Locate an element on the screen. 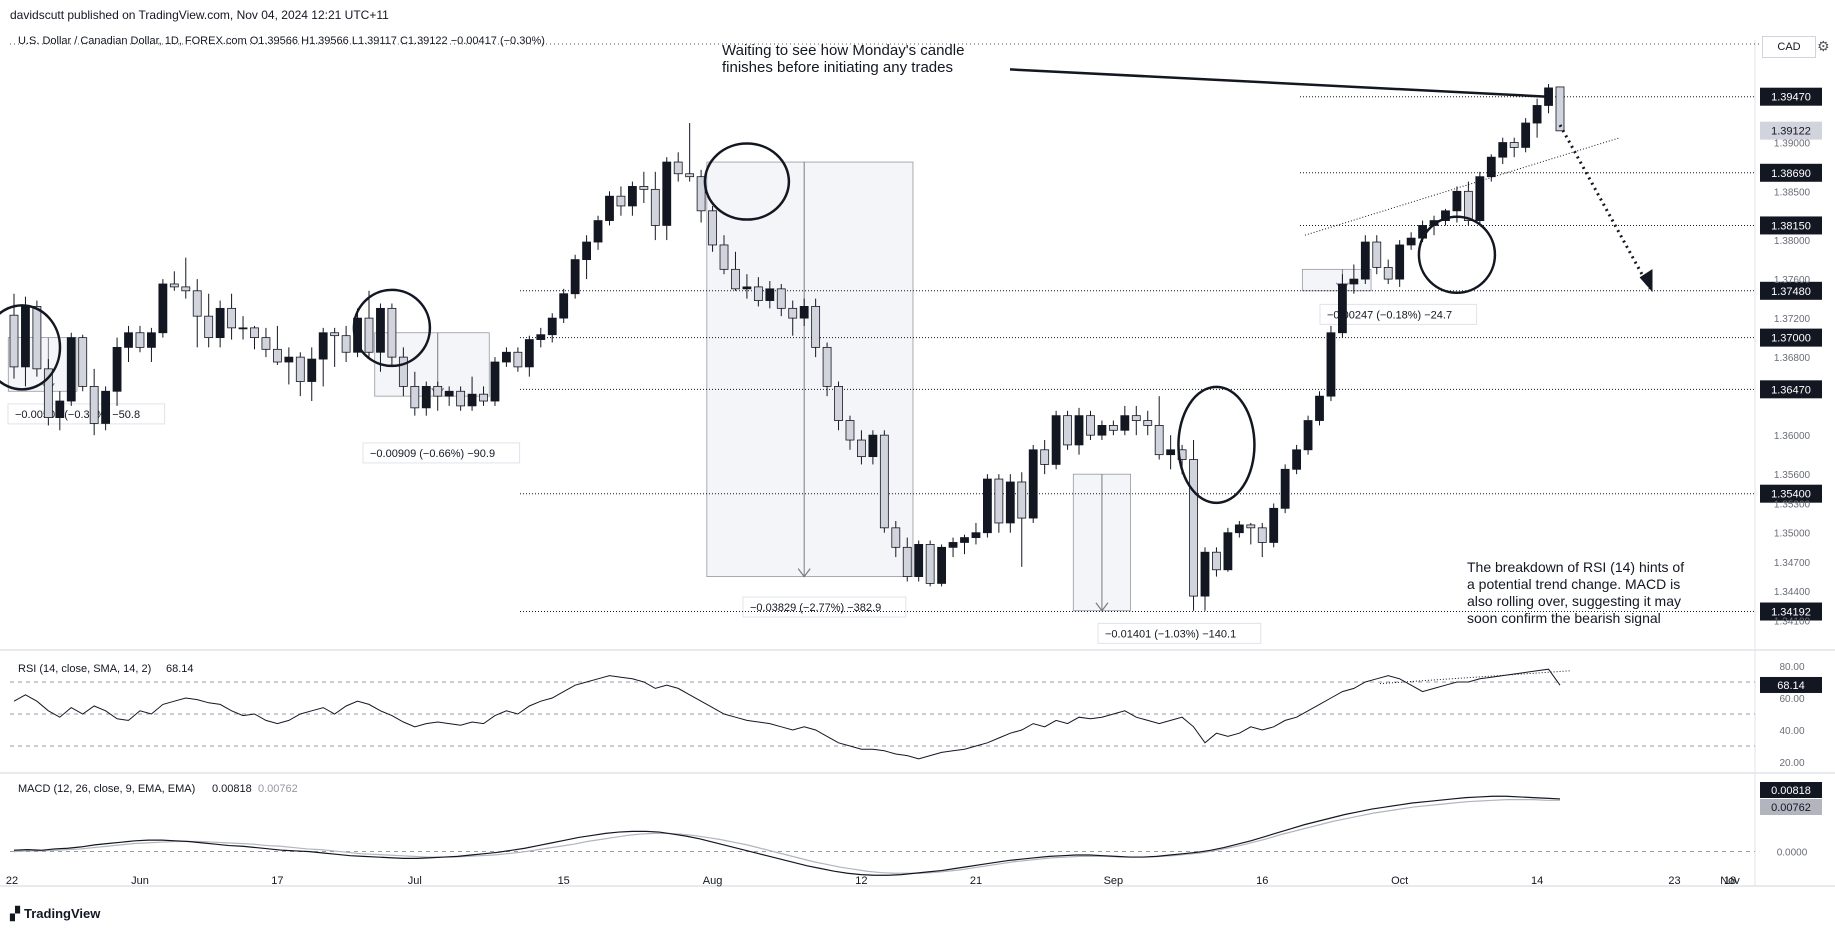 The width and height of the screenshot is (1835, 931). resistance-trendline is located at coordinates (1279, 83).